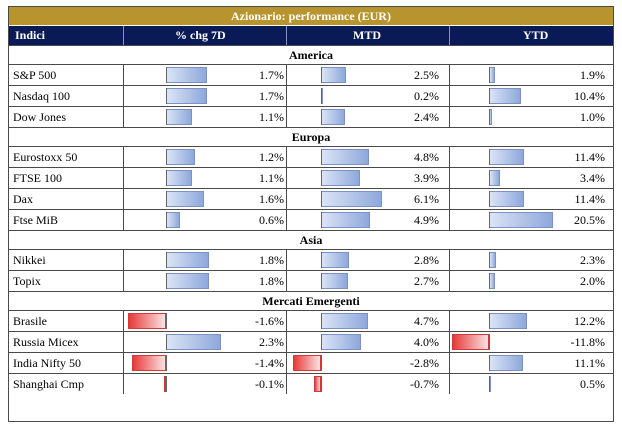 The width and height of the screenshot is (622, 429). Describe the element at coordinates (271, 220) in the screenshot. I see `chg7d-value: 0.6%` at that location.